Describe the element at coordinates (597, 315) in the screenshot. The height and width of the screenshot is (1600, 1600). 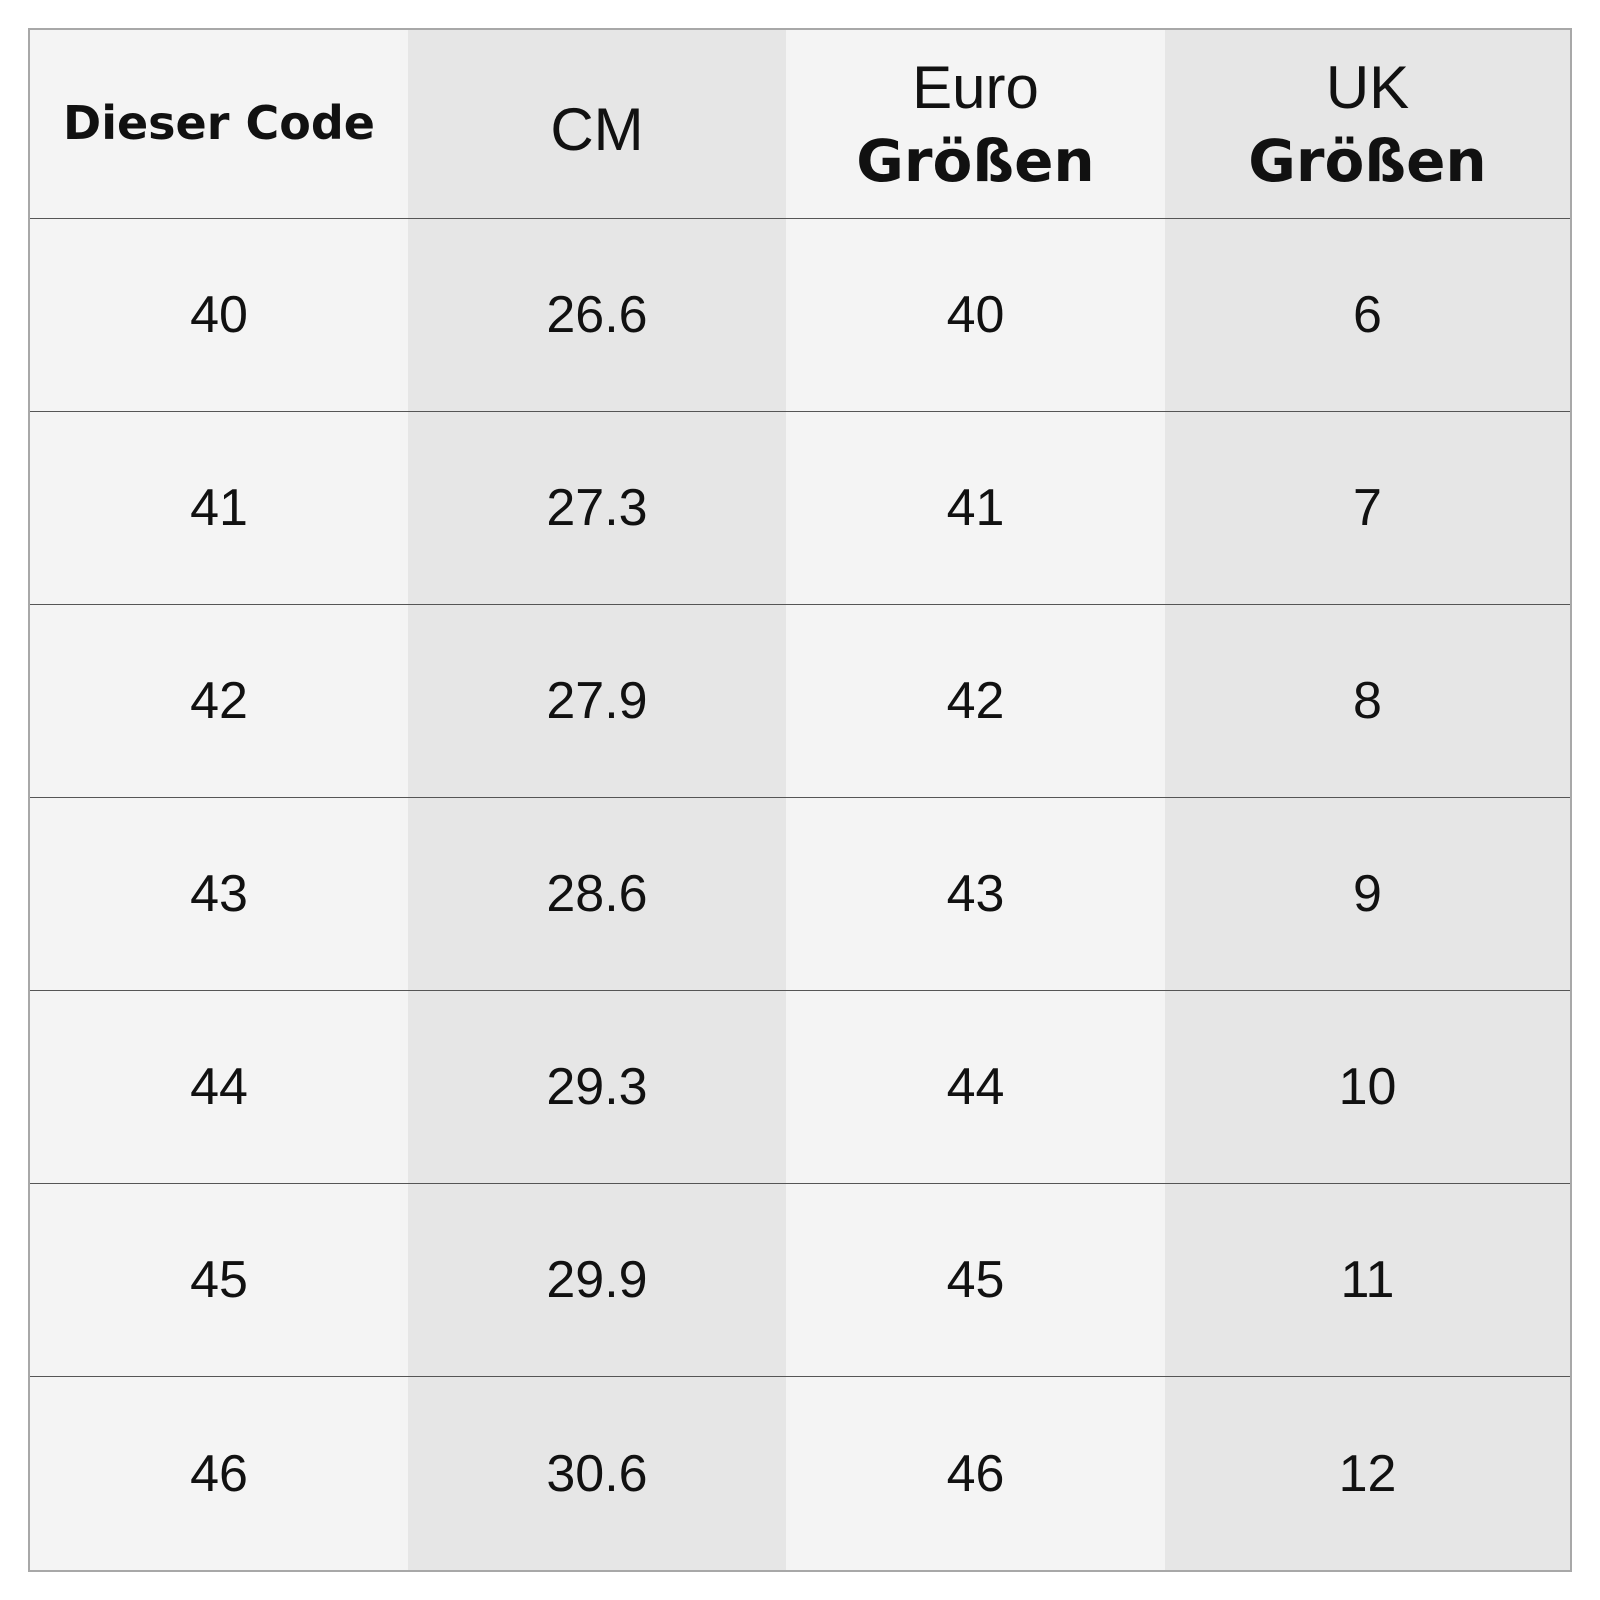
I see `cell-cm: 26.6` at that location.